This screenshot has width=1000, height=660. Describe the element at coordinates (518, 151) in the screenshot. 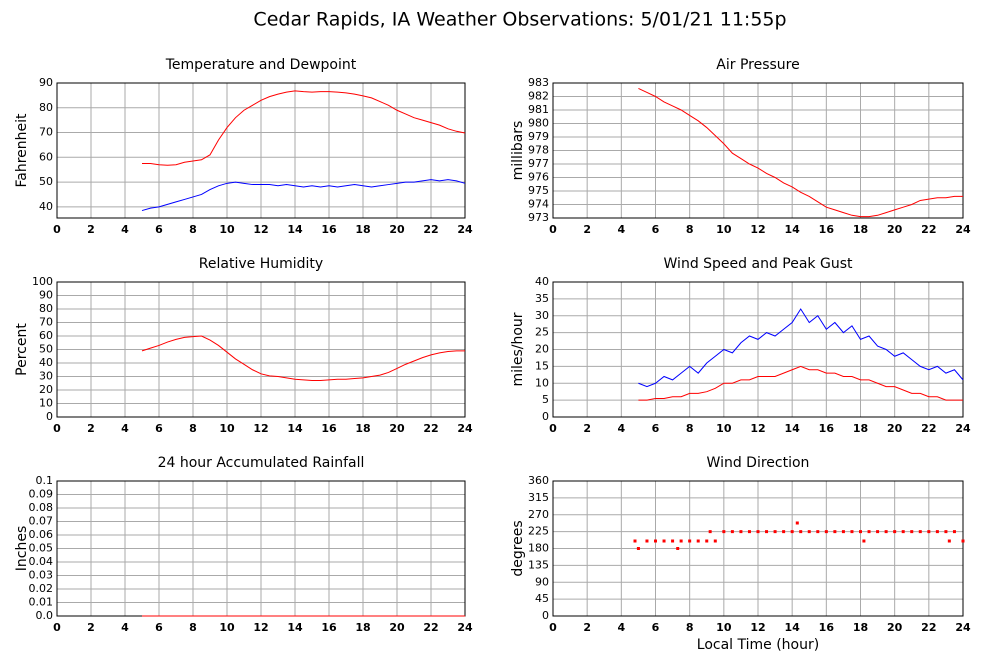

I see `y-axis-label: millibars` at that location.